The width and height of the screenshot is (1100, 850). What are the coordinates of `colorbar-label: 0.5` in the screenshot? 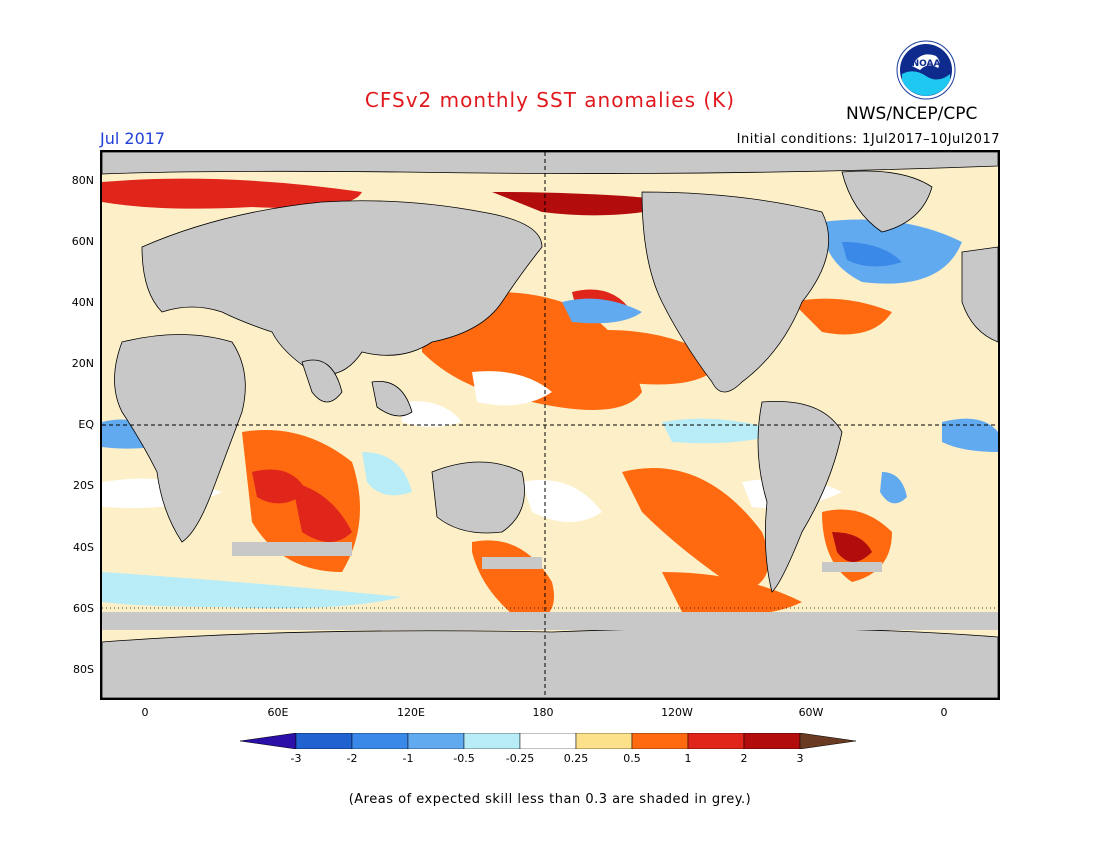 It's located at (632, 758).